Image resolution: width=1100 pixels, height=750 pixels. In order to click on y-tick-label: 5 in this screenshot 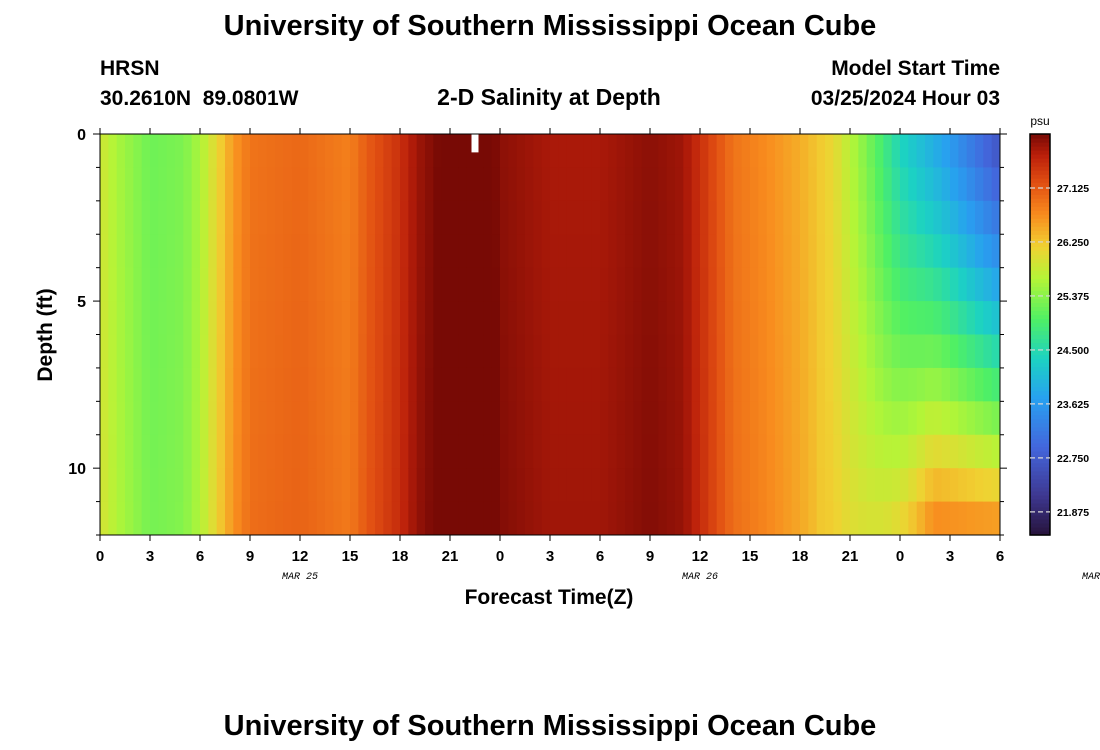, I will do `click(81, 302)`.